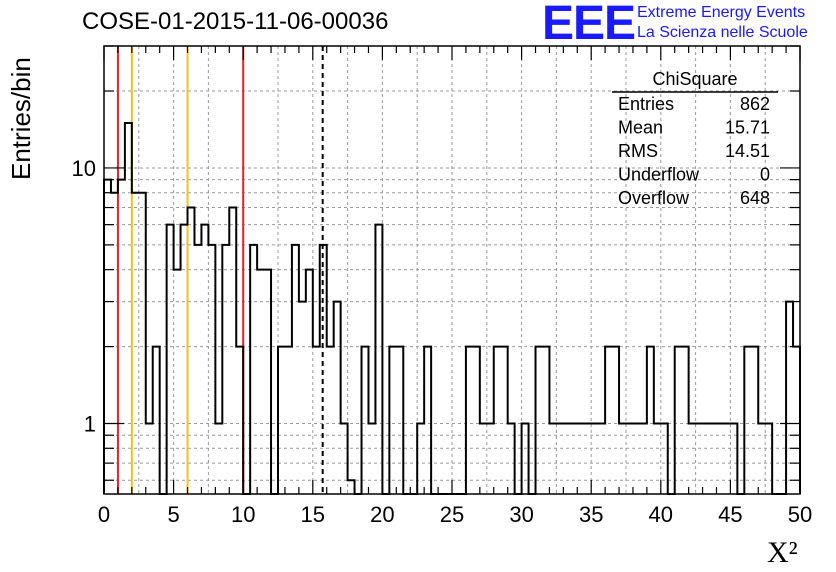  Describe the element at coordinates (782, 552) in the screenshot. I see `x-axis-label: X²` at that location.